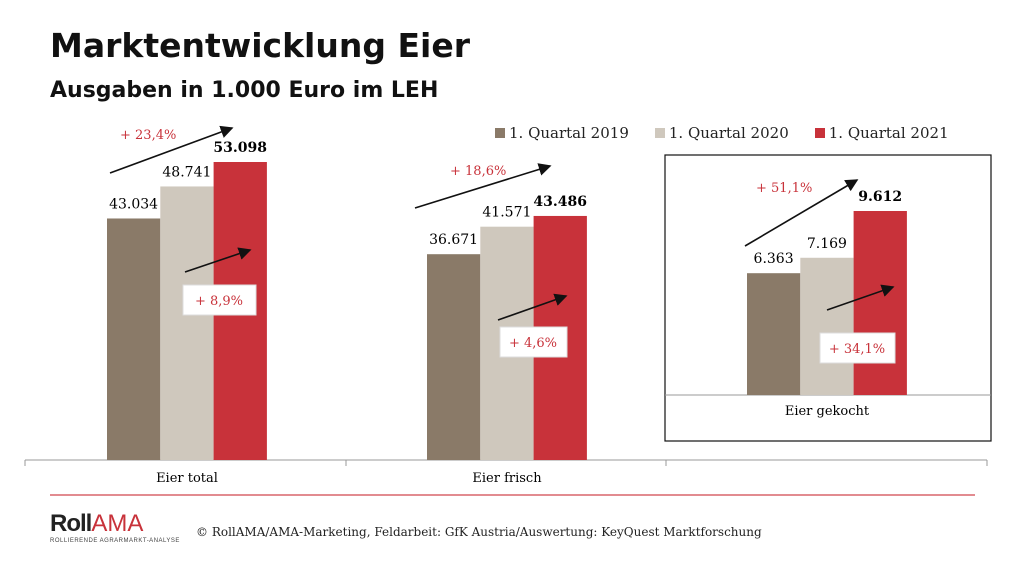 The image size is (1024, 576). I want to click on change-box-label: + 8,9%, so click(219, 301).